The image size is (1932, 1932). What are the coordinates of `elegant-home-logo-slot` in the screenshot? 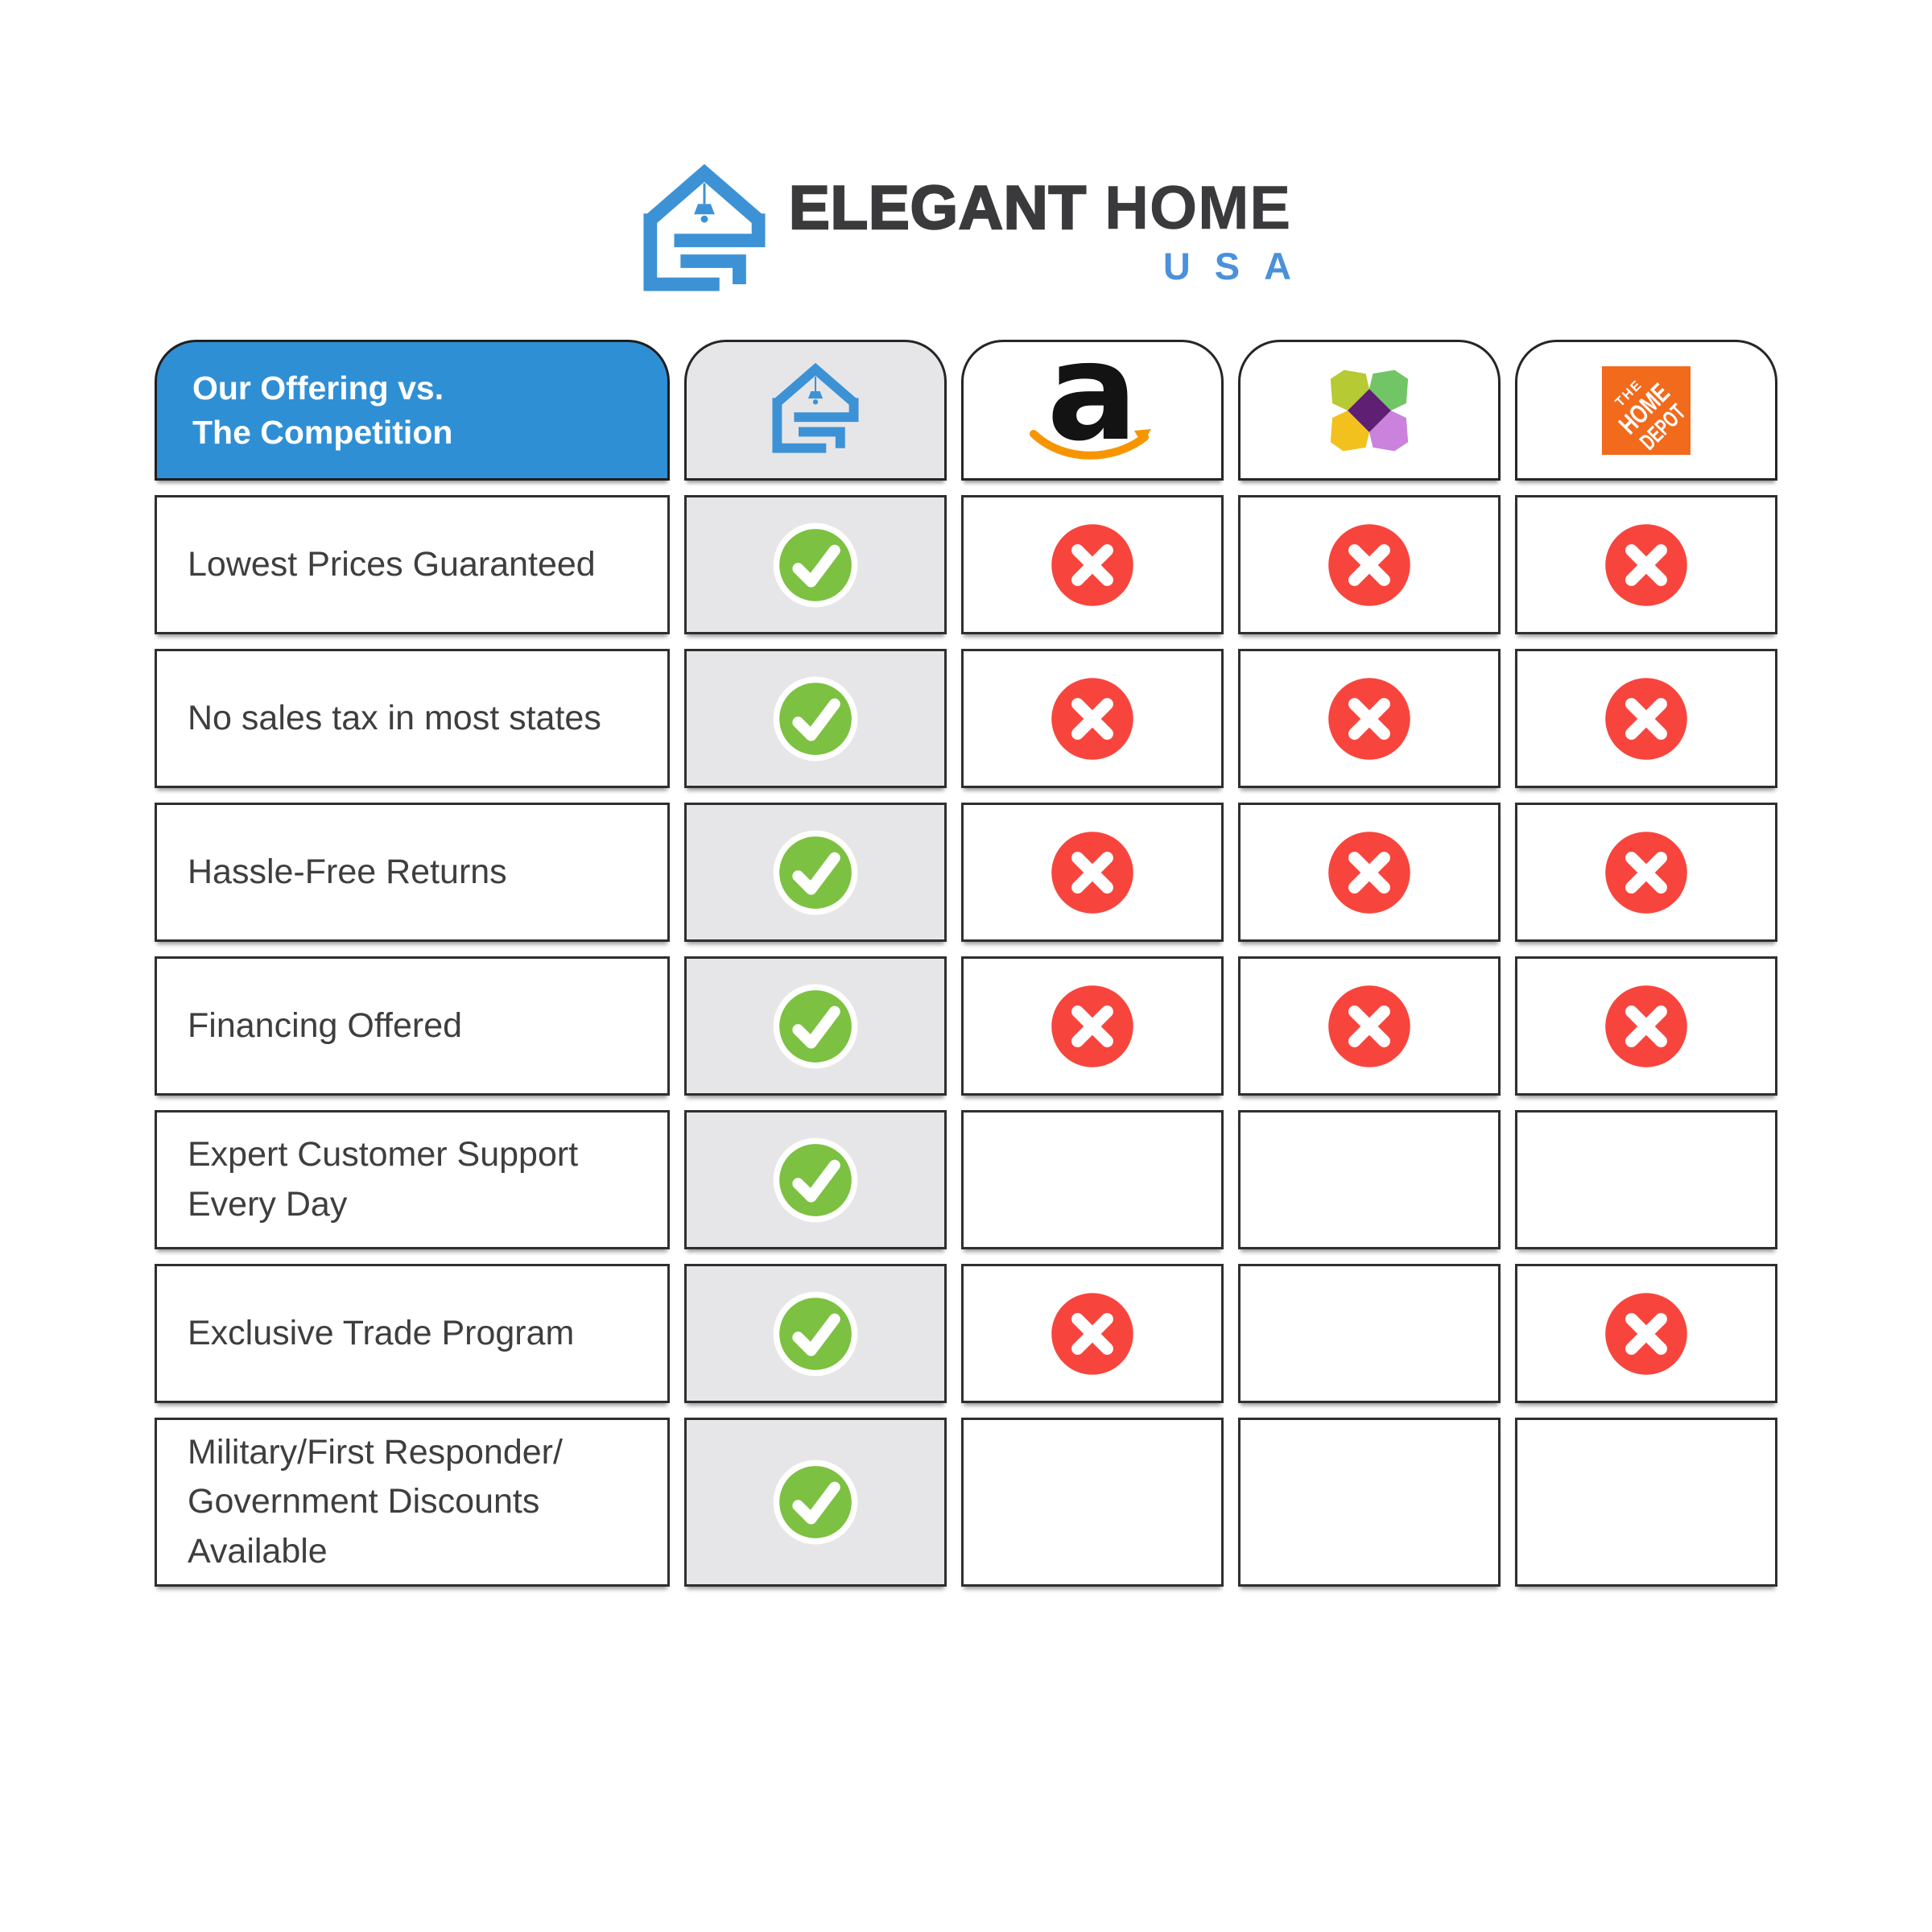 It's located at (815, 410).